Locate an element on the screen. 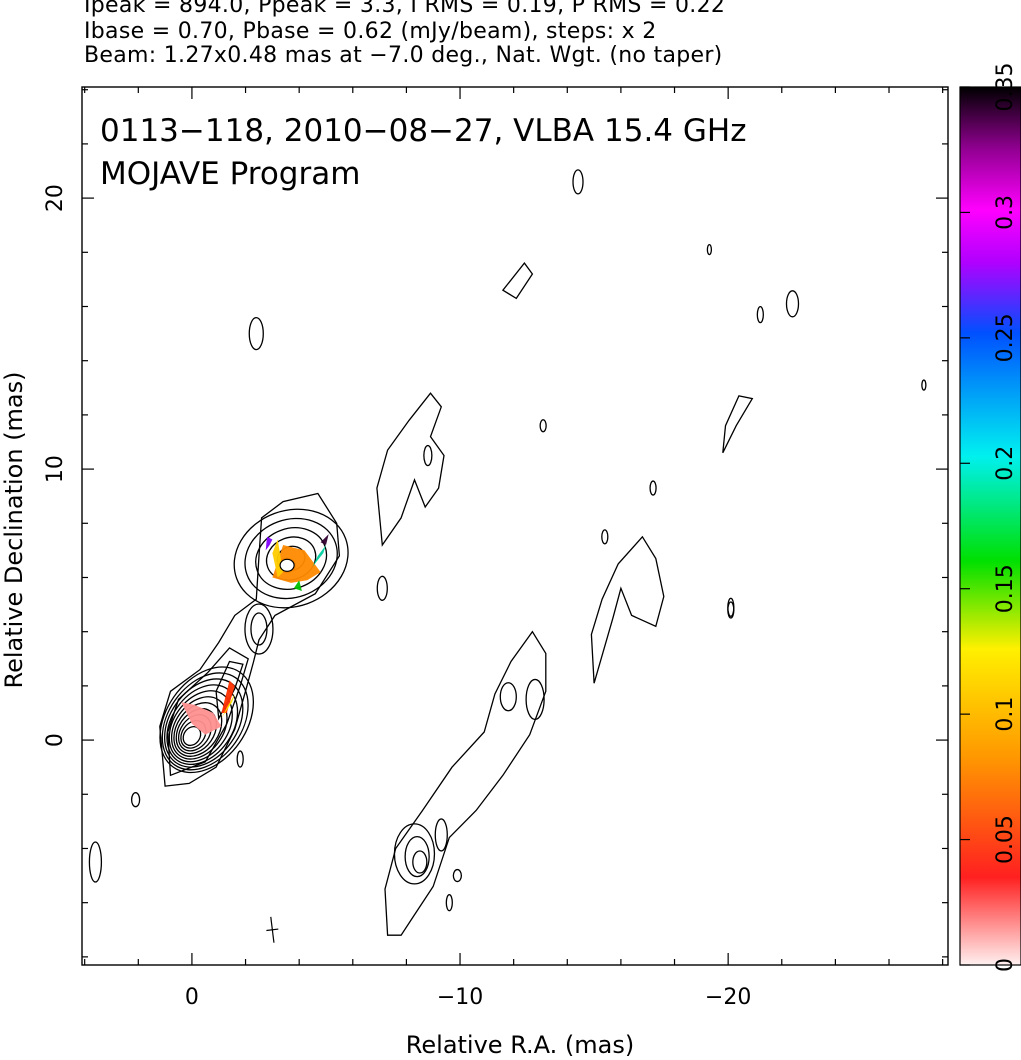 This screenshot has width=1021, height=1060. colorbar-tick-label: 0.3 is located at coordinates (1005, 212).